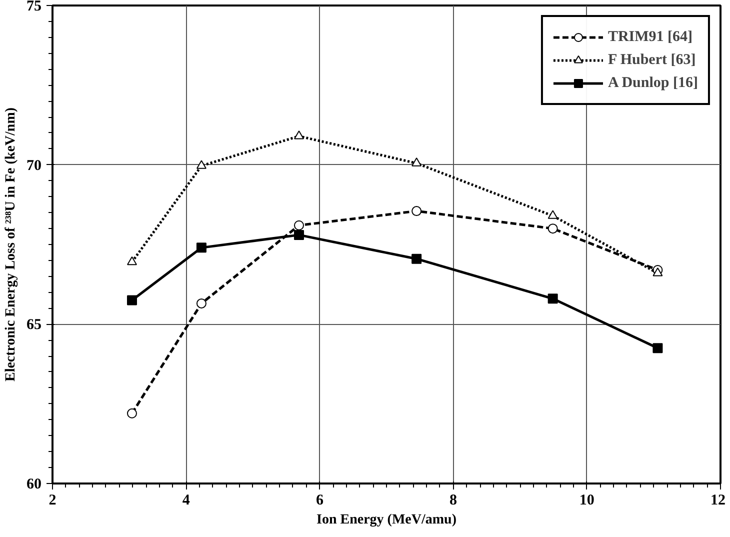  What do you see at coordinates (586, 500) in the screenshot?
I see `x-tick-label: 10` at bounding box center [586, 500].